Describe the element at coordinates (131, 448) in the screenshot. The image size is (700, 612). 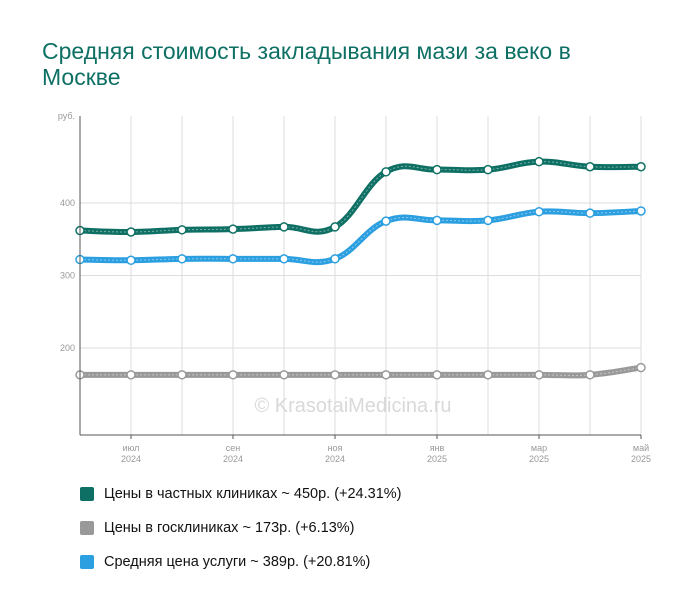
I see `x-tick-label: июл` at that location.